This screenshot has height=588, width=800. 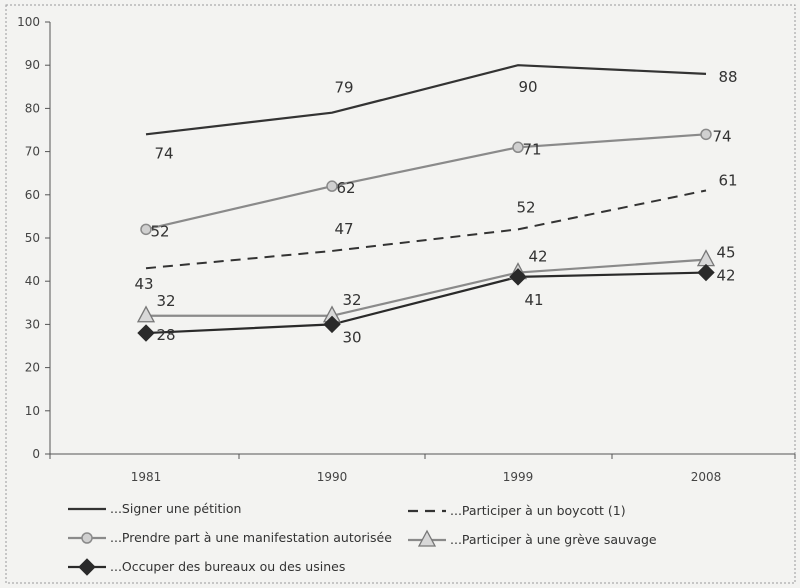 What do you see at coordinates (227, 566) in the screenshot?
I see `legend-label: ...Occuper des bureaux ou des usines` at bounding box center [227, 566].